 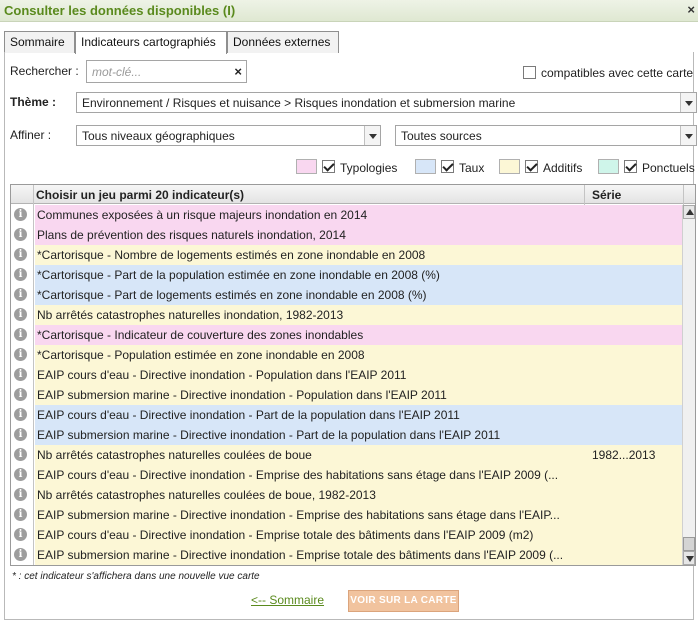 I want to click on search-input: mot-clé... ×, so click(x=166, y=71).